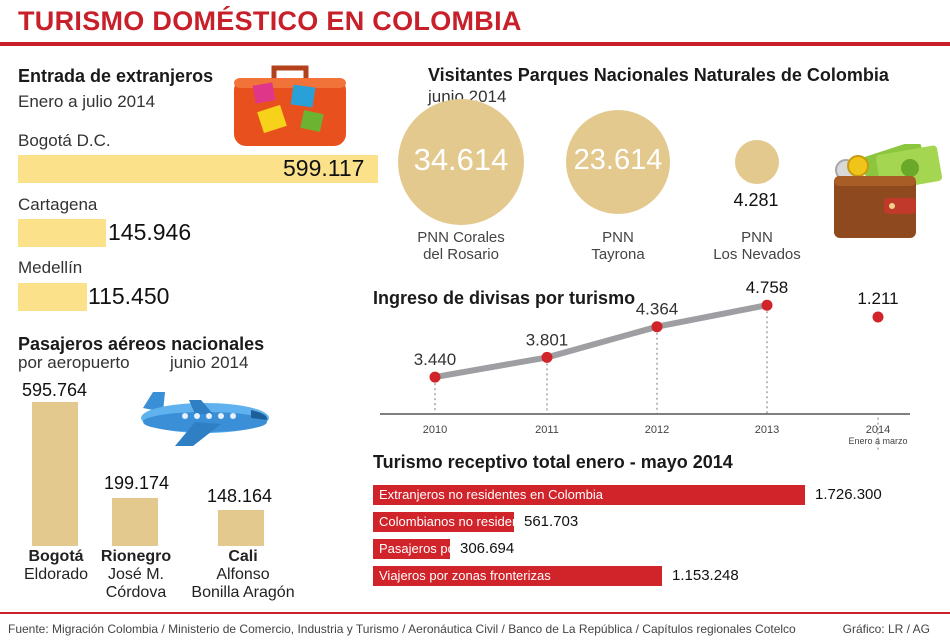 Image resolution: width=950 pixels, height=640 pixels. I want to click on pasajeros-value-1: 199.174, so click(137, 483).